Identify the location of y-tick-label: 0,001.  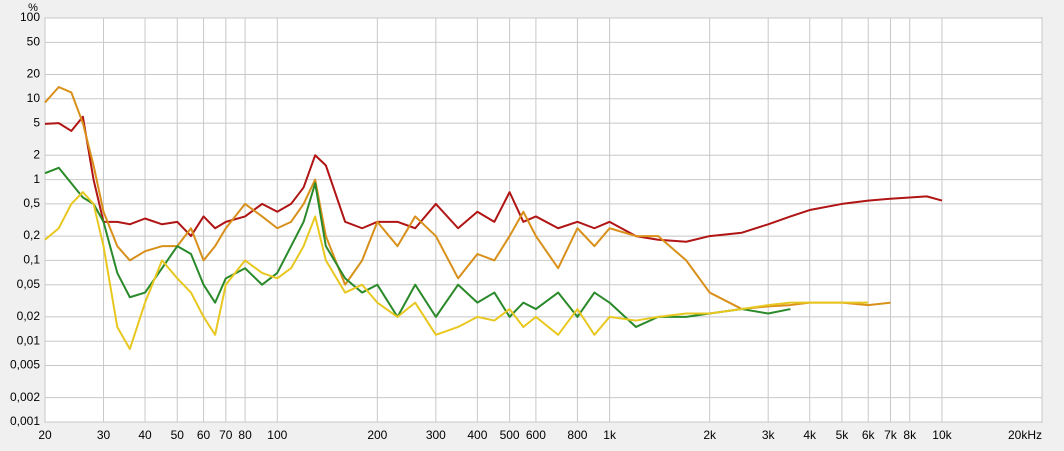
(25, 421).